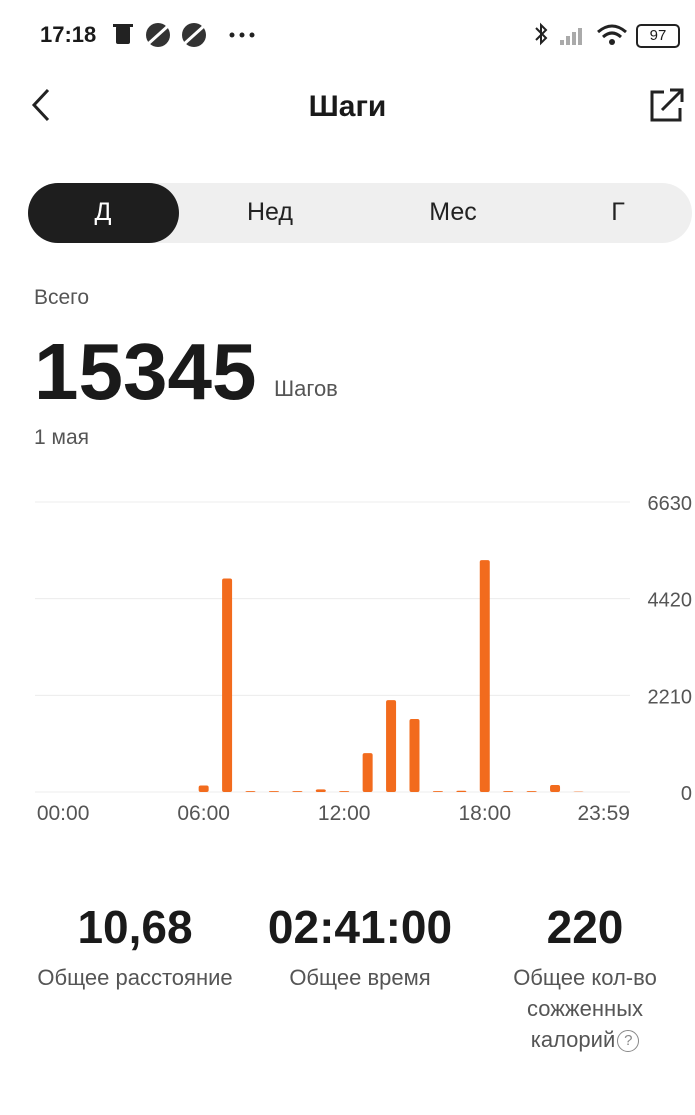 This screenshot has height=1115, width=695. I want to click on stat: 10,68 Общее расстояние, so click(135, 946).